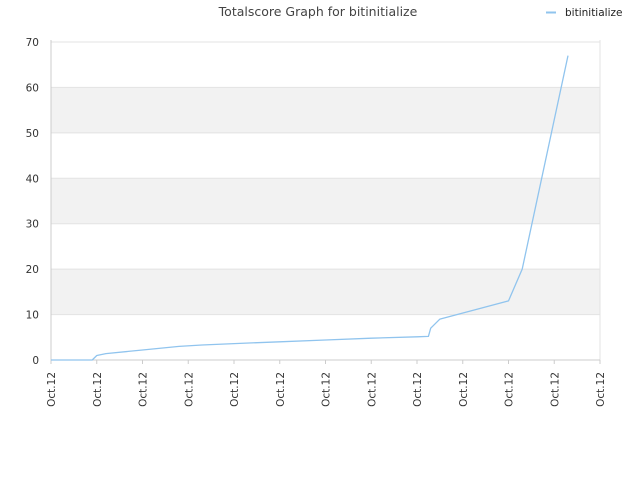  I want to click on y-axis-ticks: 0 10 20 30 40 50 60 70, so click(32, 202).